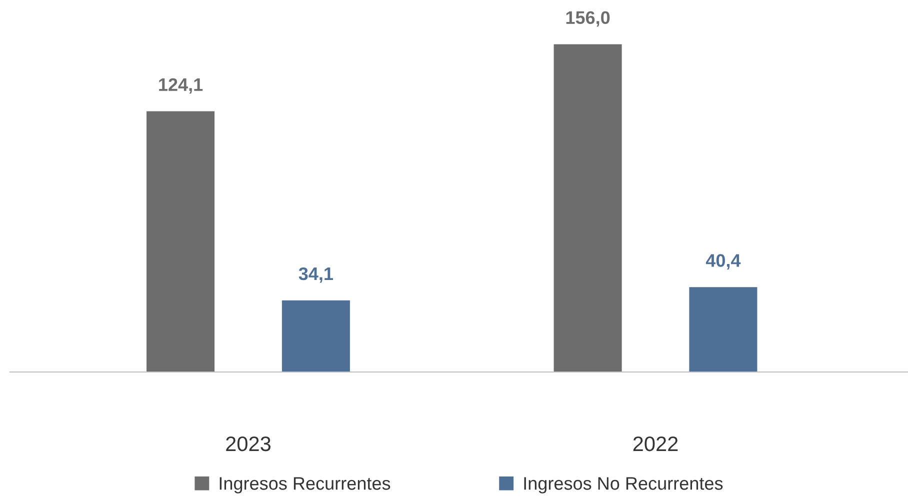 The image size is (908, 497). I want to click on x-tick-label: 2023, so click(248, 444).